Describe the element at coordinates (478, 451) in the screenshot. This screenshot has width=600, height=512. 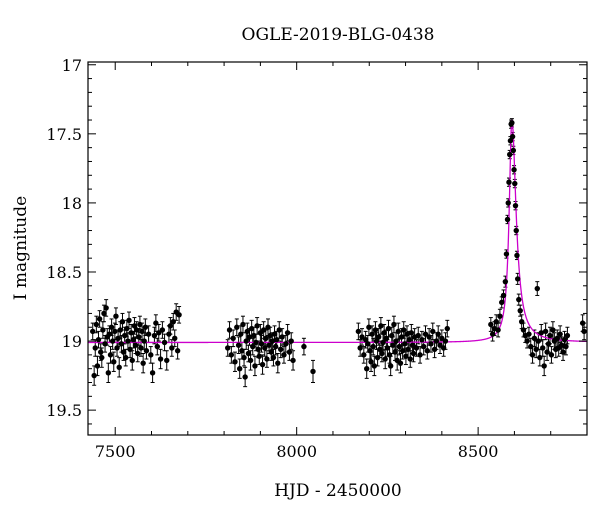
I see `x-tick-label: 8500` at that location.